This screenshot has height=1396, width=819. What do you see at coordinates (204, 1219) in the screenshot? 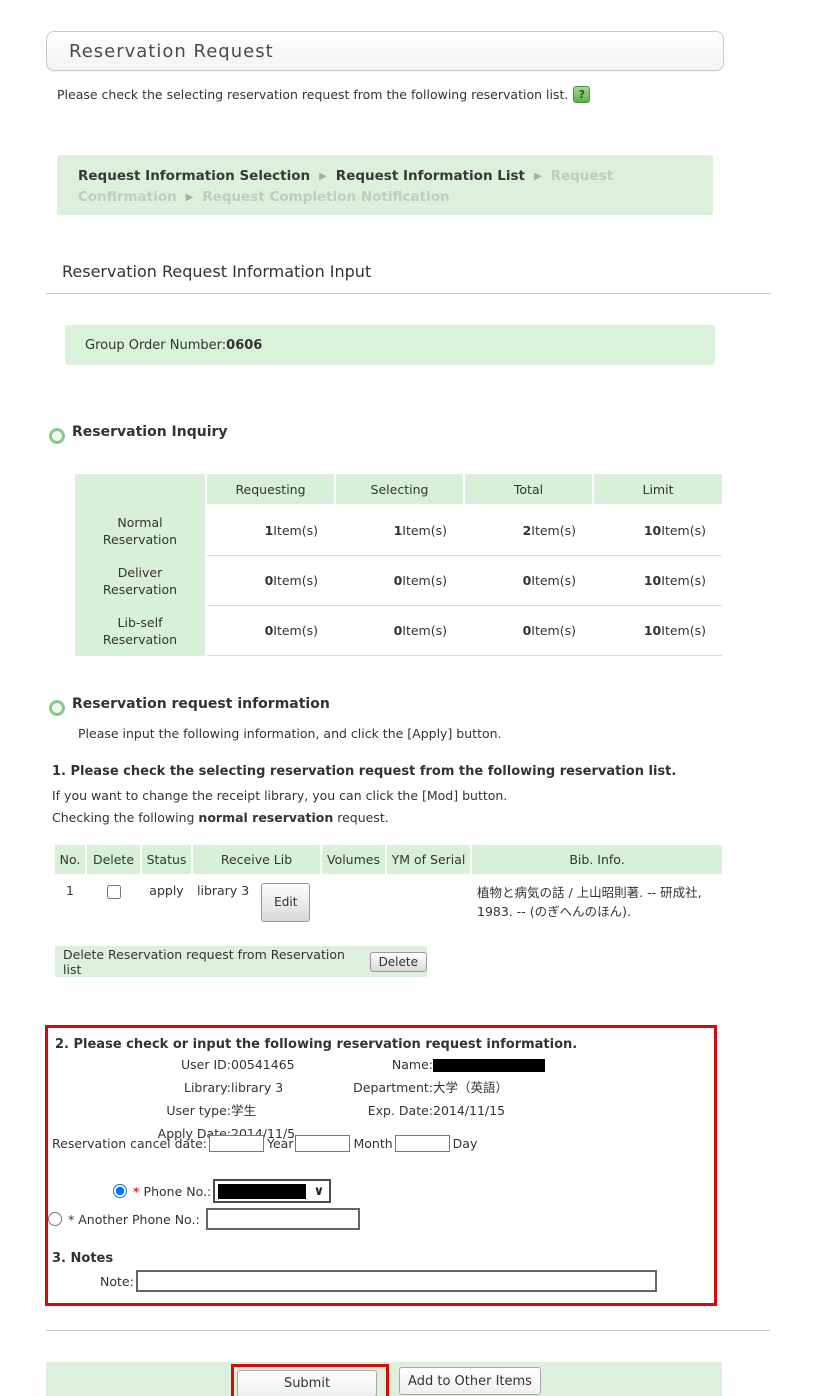
I see `another-phone-row: * Another Phone No.:` at bounding box center [204, 1219].